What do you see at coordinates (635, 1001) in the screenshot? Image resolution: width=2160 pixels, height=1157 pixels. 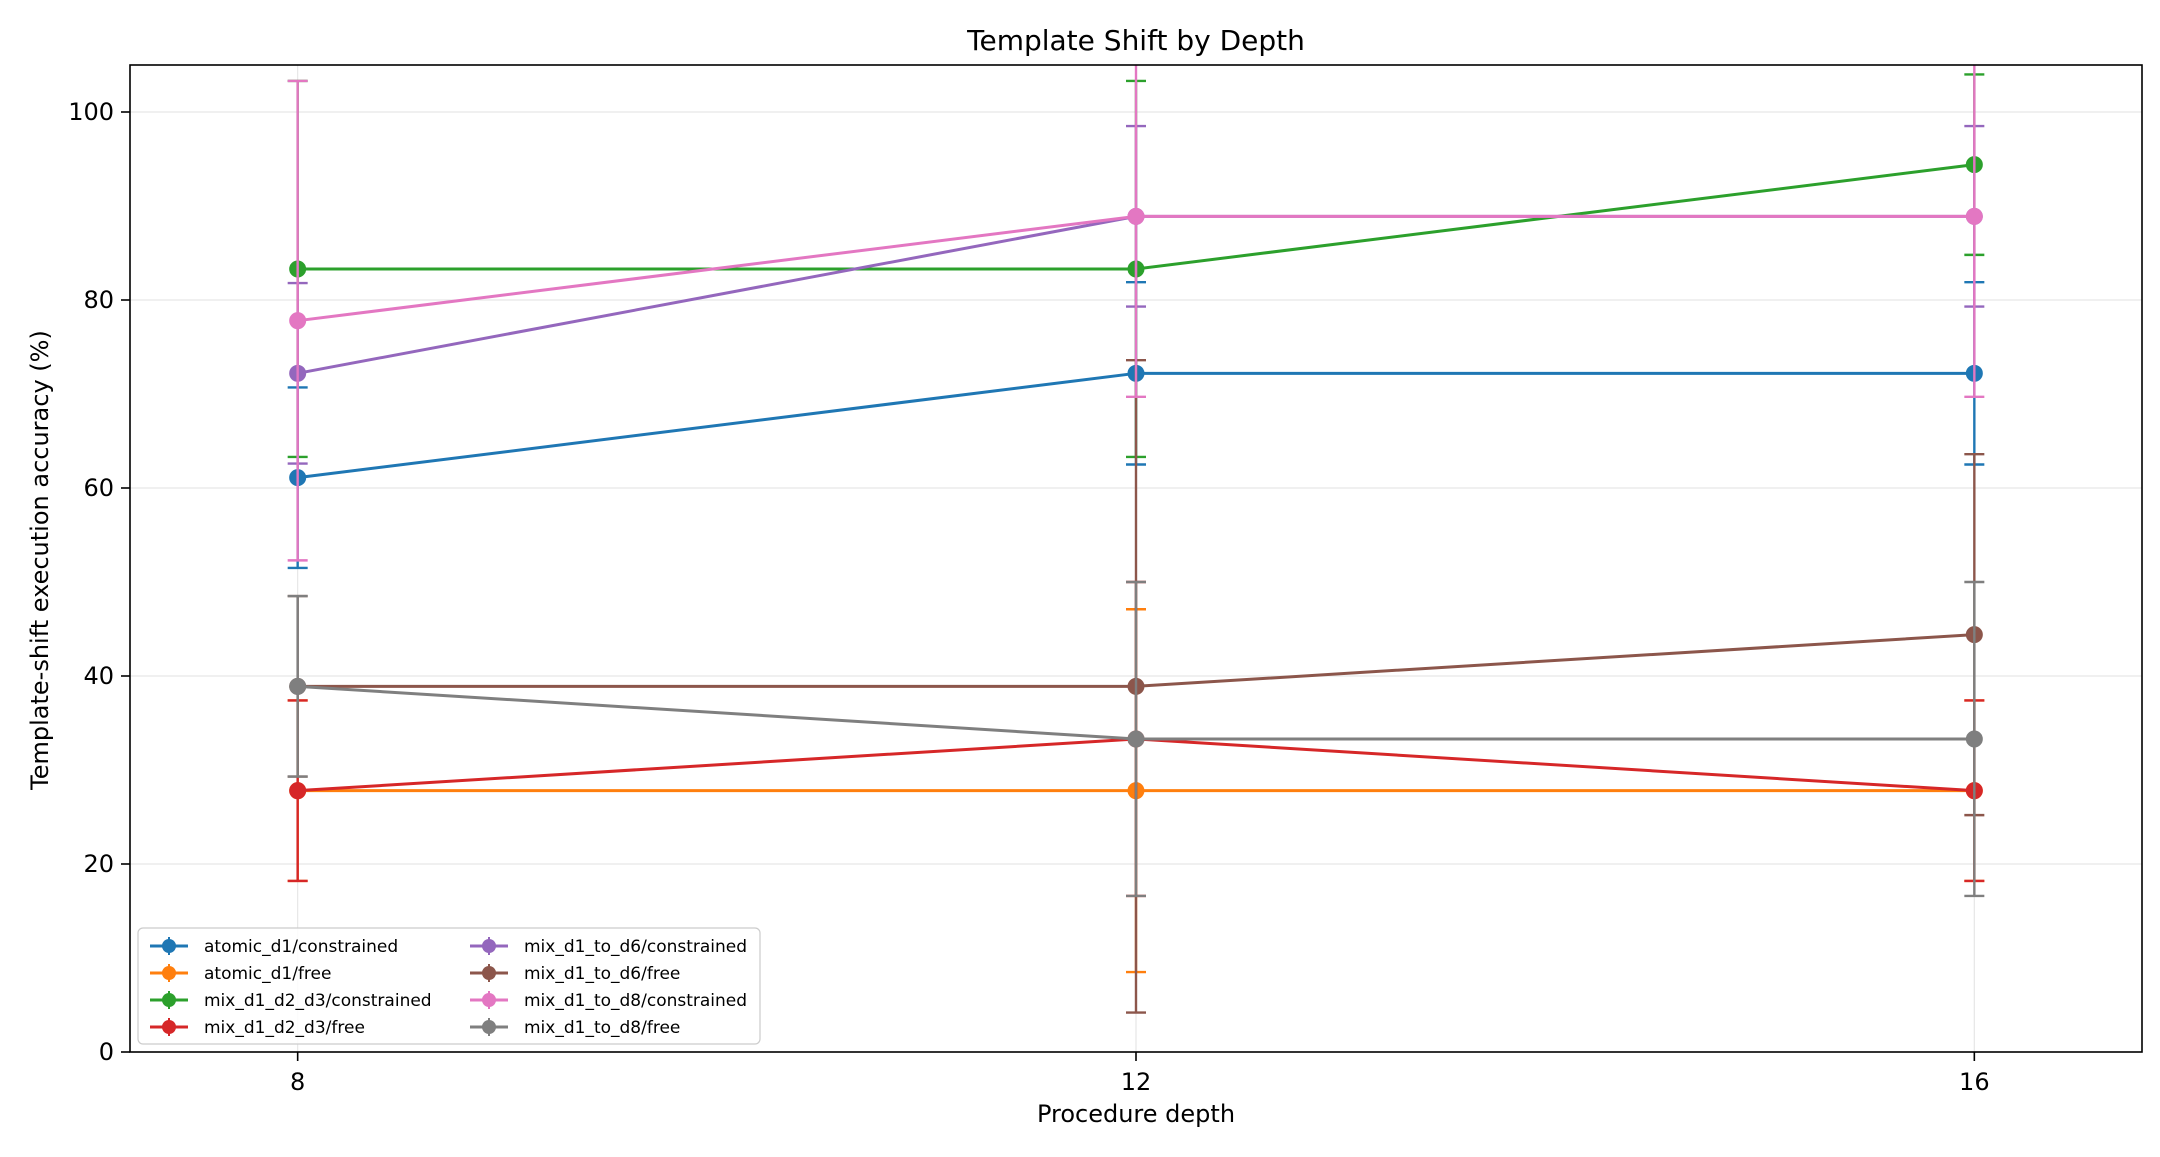 I see `legend-label: mix_d1_to_d8/constrained` at bounding box center [635, 1001].